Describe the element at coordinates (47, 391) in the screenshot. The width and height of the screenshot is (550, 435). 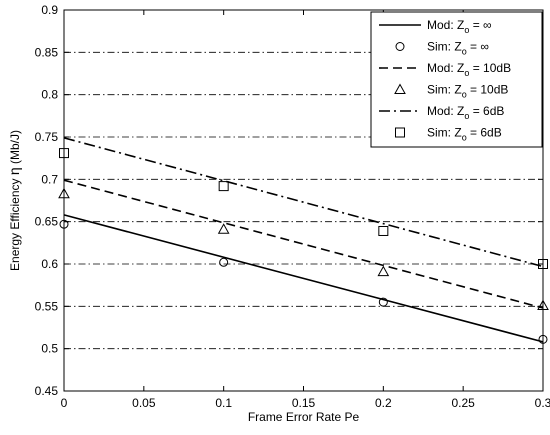
I see `y-tick-label: 0.45` at that location.